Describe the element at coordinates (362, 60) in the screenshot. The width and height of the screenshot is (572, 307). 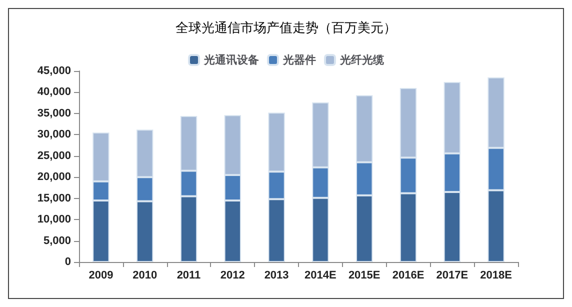
I see `legend-label: 光纤光缆` at that location.